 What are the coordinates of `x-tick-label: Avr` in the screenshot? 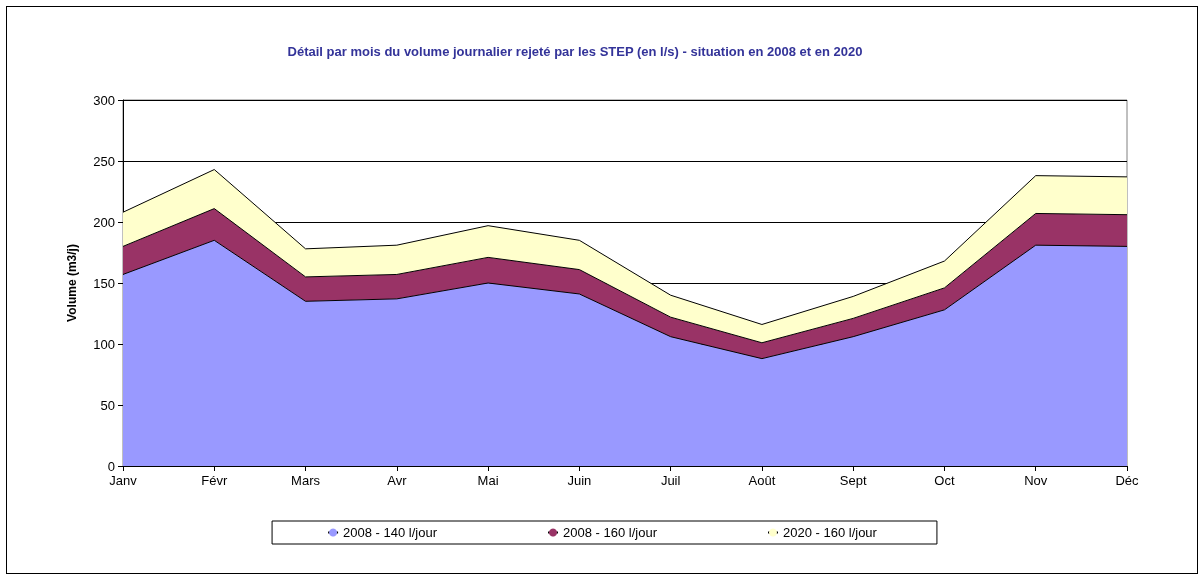 It's located at (397, 480).